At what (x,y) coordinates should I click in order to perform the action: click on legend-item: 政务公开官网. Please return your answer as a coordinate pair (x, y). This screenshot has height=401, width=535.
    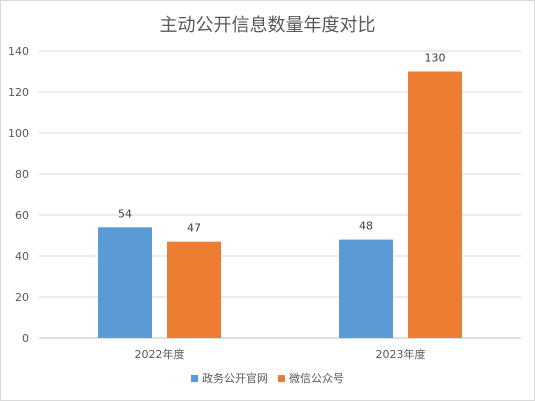
    Looking at the image, I should click on (229, 378).